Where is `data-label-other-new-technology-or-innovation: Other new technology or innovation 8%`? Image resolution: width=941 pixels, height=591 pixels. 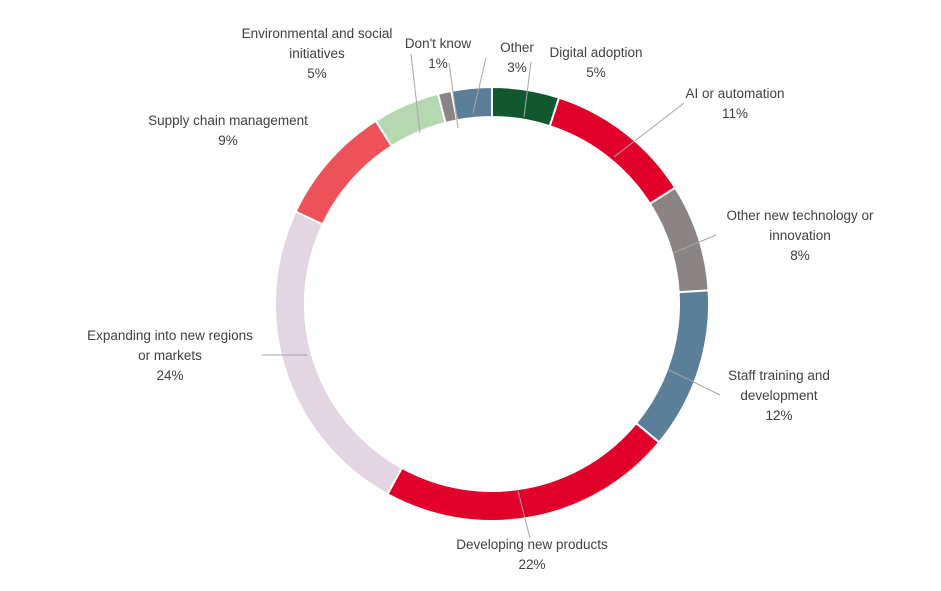
data-label-other-new-technology-or-innovation: Other new technology or innovation 8% is located at coordinates (800, 235).